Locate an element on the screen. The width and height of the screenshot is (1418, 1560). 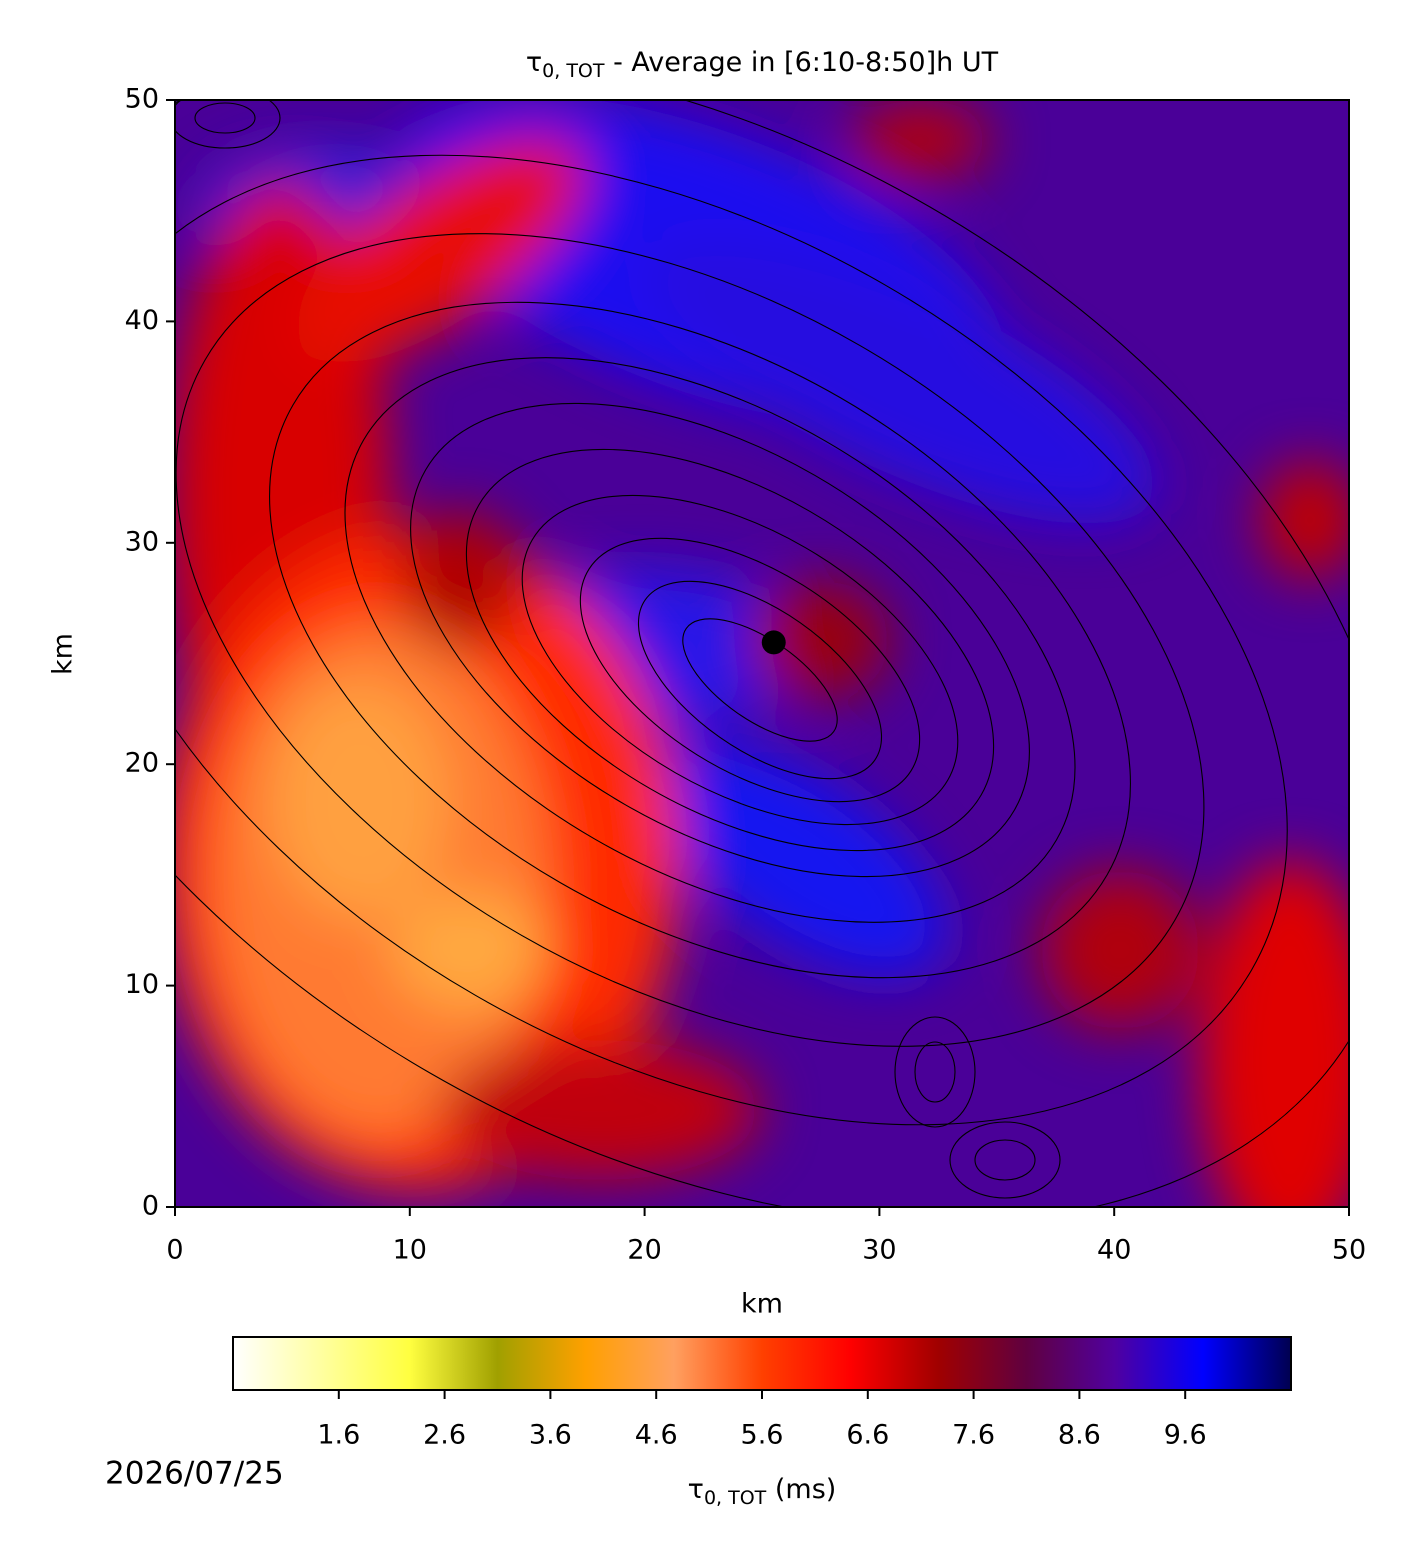
colorbar-tick-label: 5.6 is located at coordinates (762, 1435).